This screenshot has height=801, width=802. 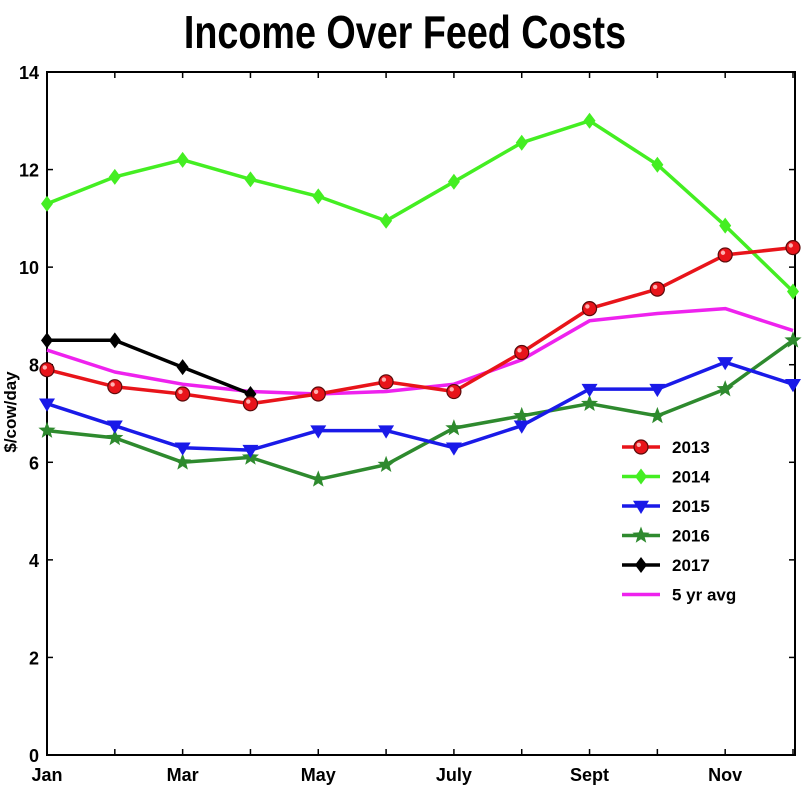 I want to click on legend-entry-5-yr-avg: 5 yr avg, so click(x=679, y=595).